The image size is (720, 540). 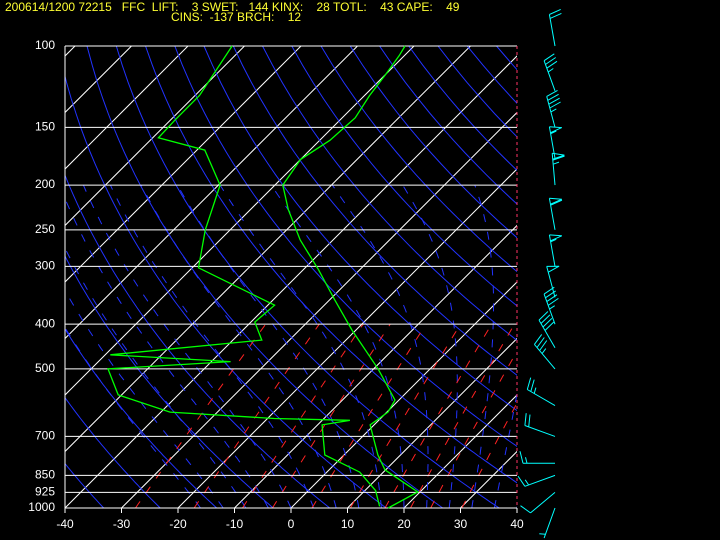 What do you see at coordinates (65, 524) in the screenshot?
I see `x-tick-label: -40` at bounding box center [65, 524].